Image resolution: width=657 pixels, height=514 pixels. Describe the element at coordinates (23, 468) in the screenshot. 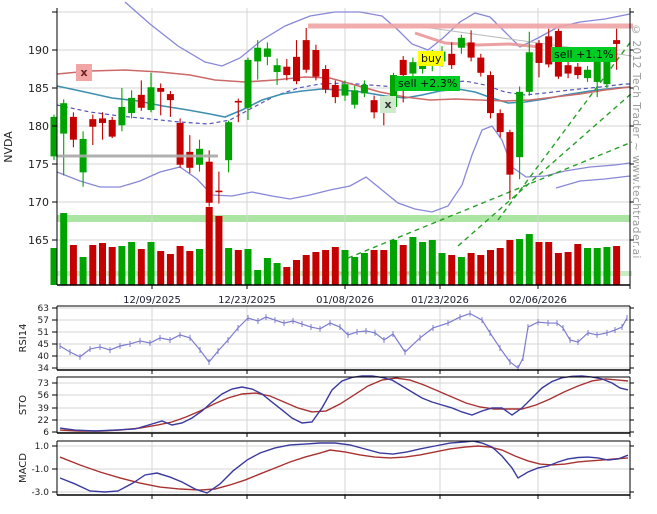

I see `macd-panel-label: MACD` at that location.